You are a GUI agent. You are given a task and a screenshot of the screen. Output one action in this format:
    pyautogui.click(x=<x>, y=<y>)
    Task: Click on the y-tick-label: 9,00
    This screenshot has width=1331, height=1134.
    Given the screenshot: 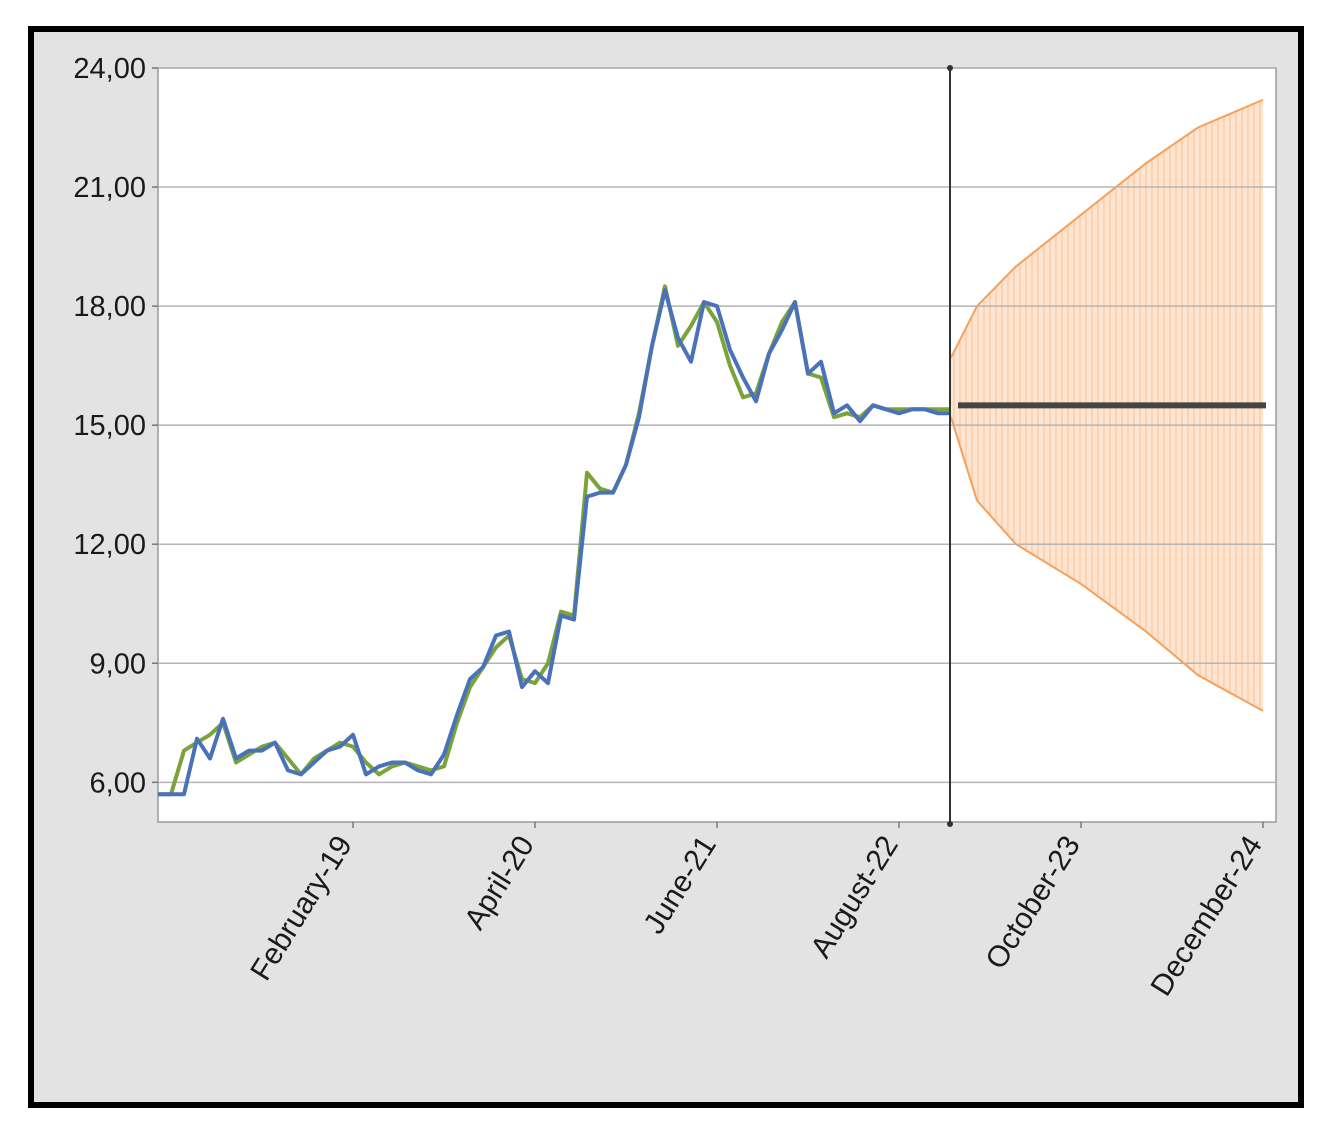 What is the action you would take?
    pyautogui.click(x=118, y=664)
    